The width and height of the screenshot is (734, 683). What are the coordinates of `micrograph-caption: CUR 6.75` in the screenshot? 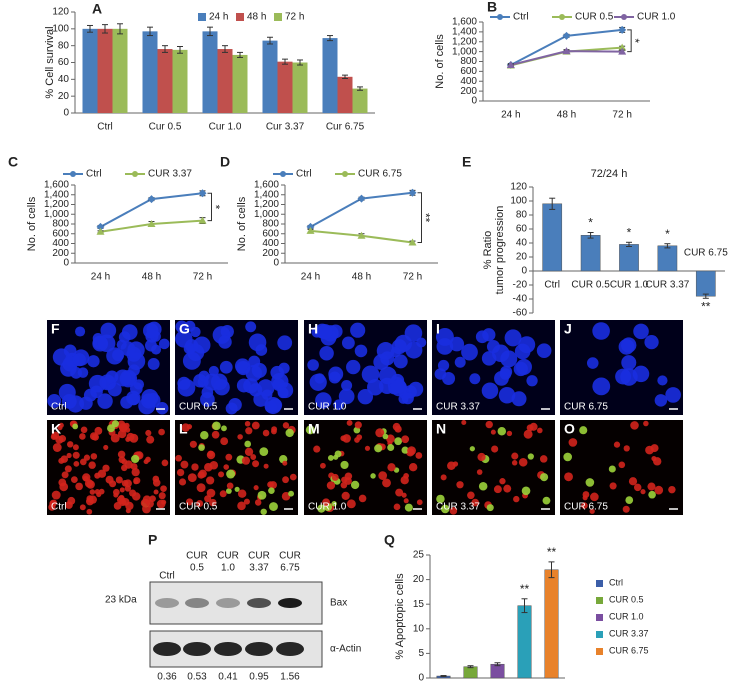 It's located at (586, 507).